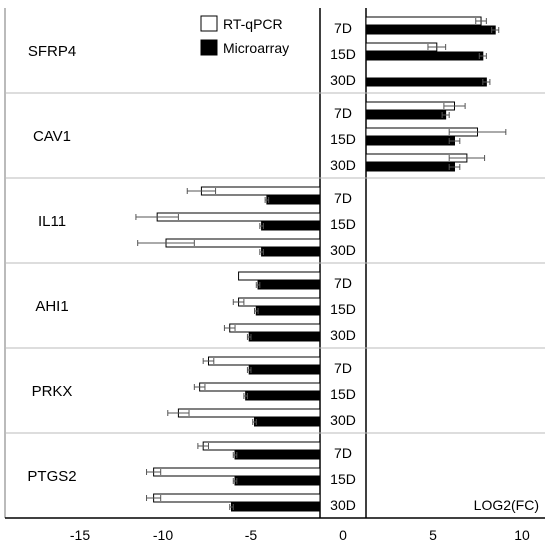 The image size is (550, 549). What do you see at coordinates (481, 21) in the screenshot?
I see `bar-rtqpcr-sfrp4-7d-error-bar` at bounding box center [481, 21].